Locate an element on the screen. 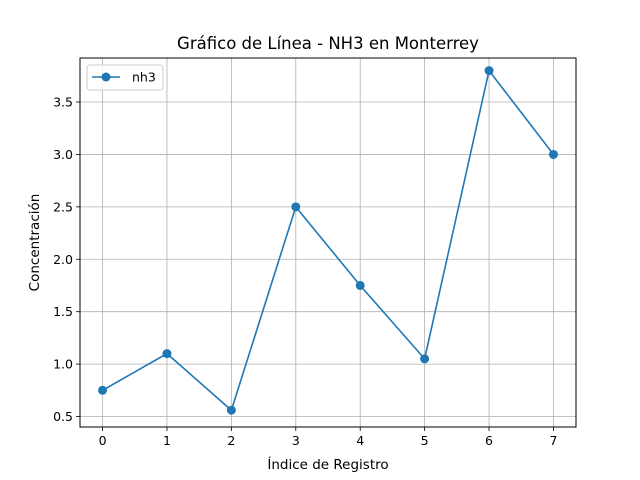  x-tick-label: 7 is located at coordinates (553, 440).